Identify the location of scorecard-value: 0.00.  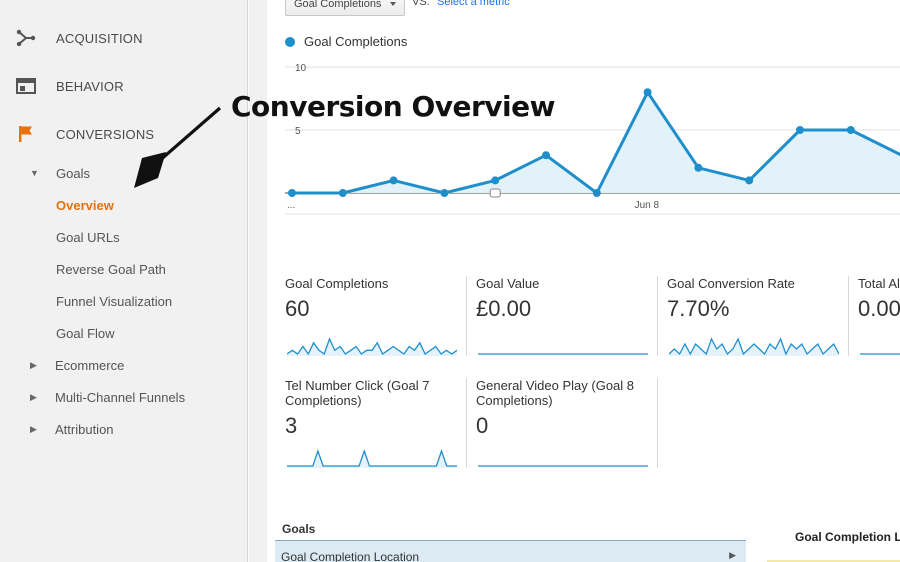
(879, 308).